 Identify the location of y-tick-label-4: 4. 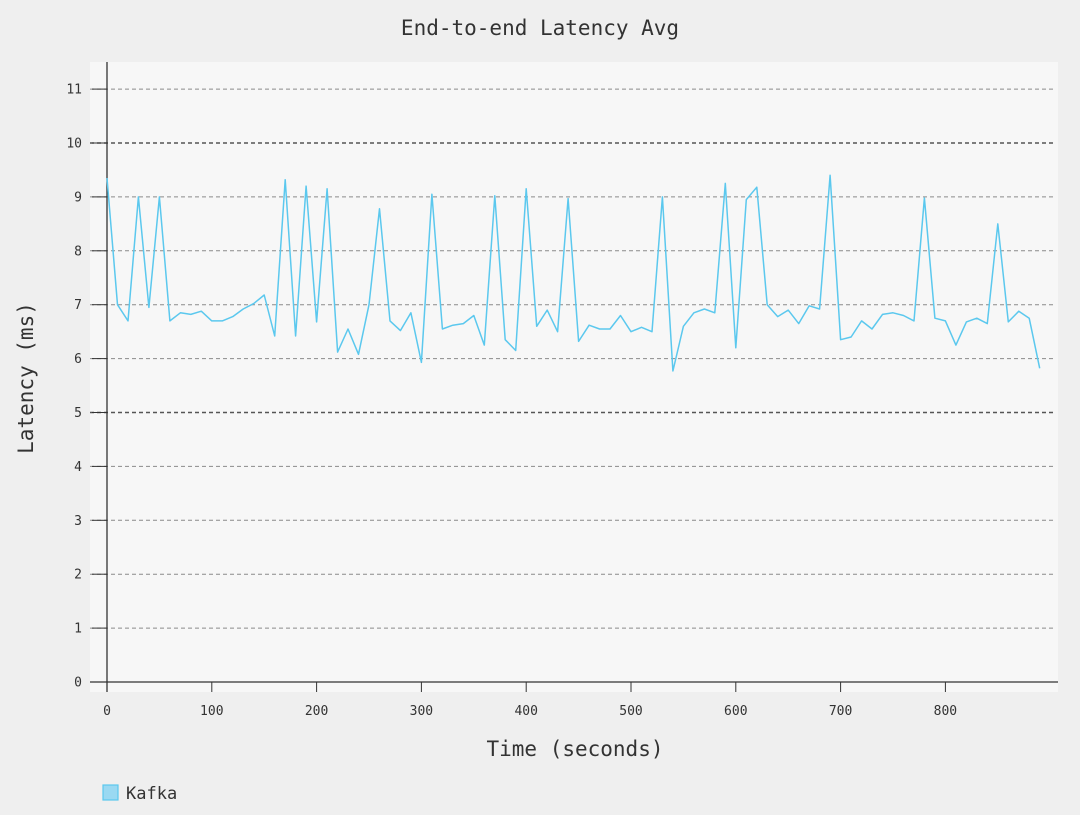
(78, 467).